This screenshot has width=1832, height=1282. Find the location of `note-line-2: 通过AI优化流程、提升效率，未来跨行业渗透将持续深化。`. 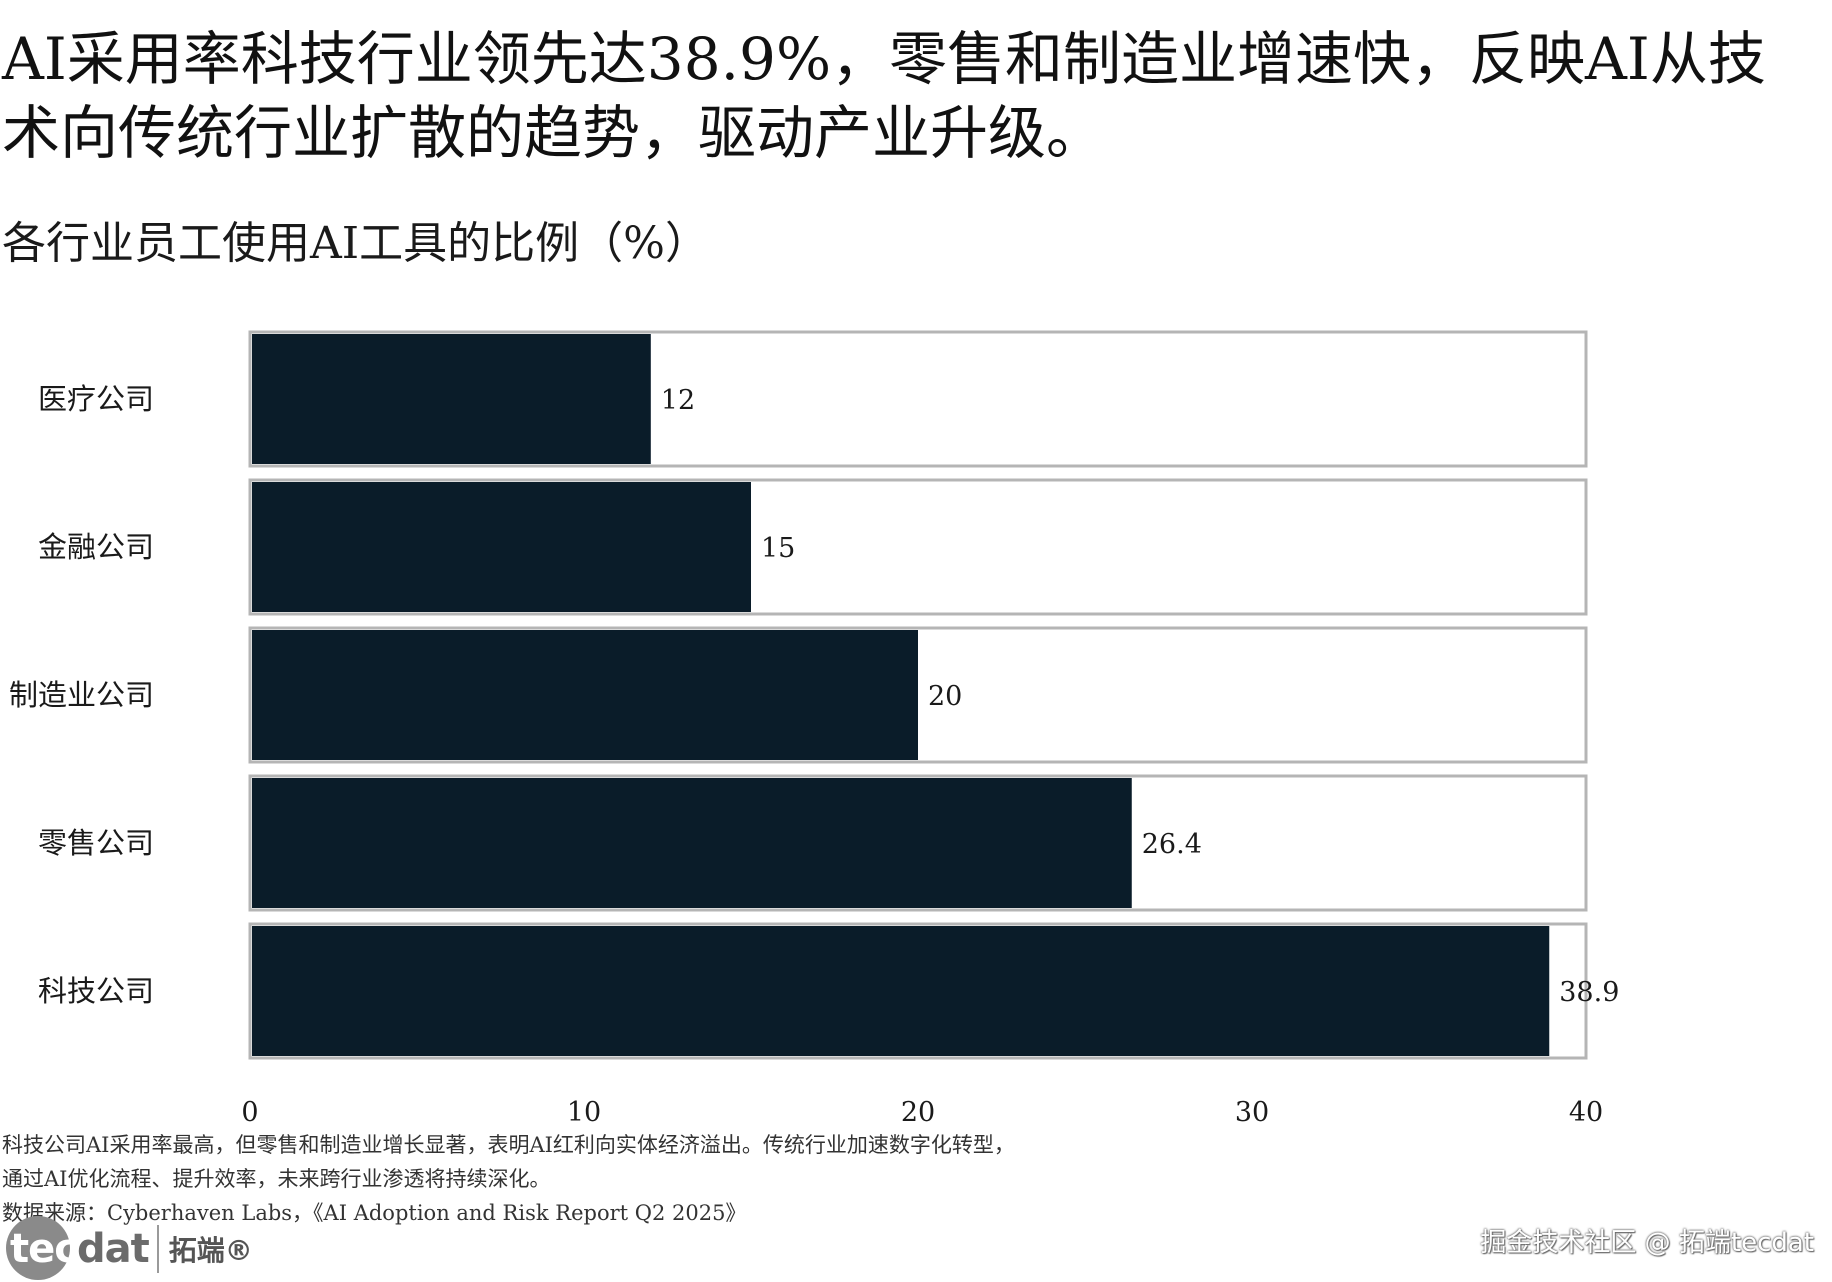

note-line-2: 通过AI优化流程、提升效率，未来跨行业渗透将持续深化。 is located at coordinates (276, 1179).